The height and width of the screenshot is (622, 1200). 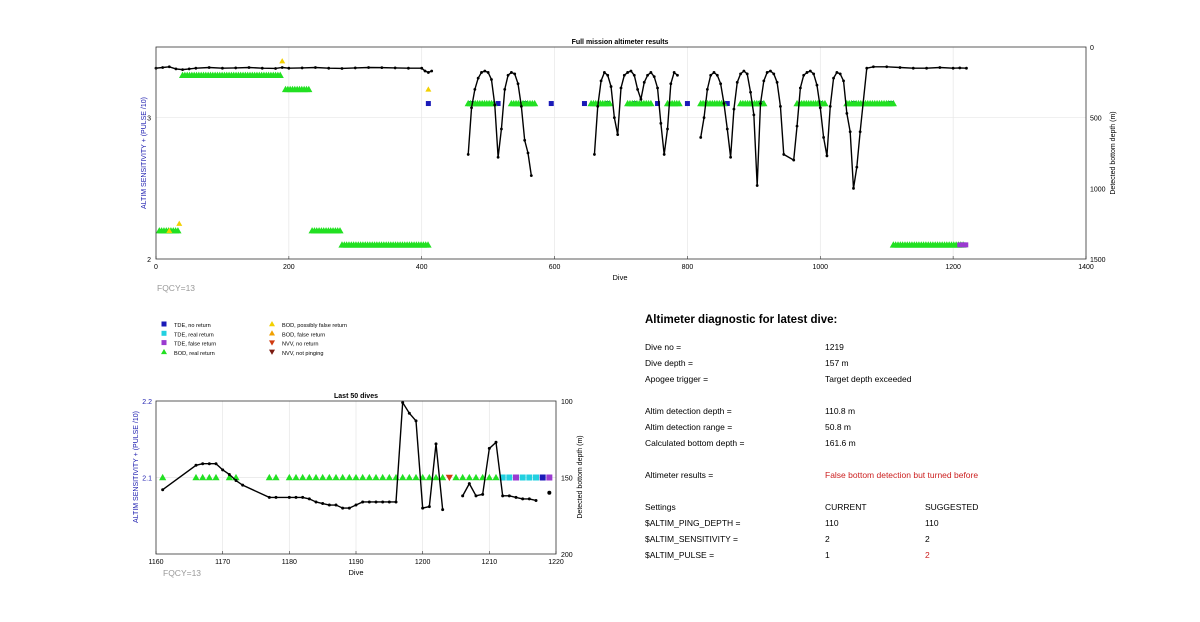 What do you see at coordinates (355, 562) in the screenshot?
I see `small-x-tick-label: 1190` at bounding box center [355, 562].